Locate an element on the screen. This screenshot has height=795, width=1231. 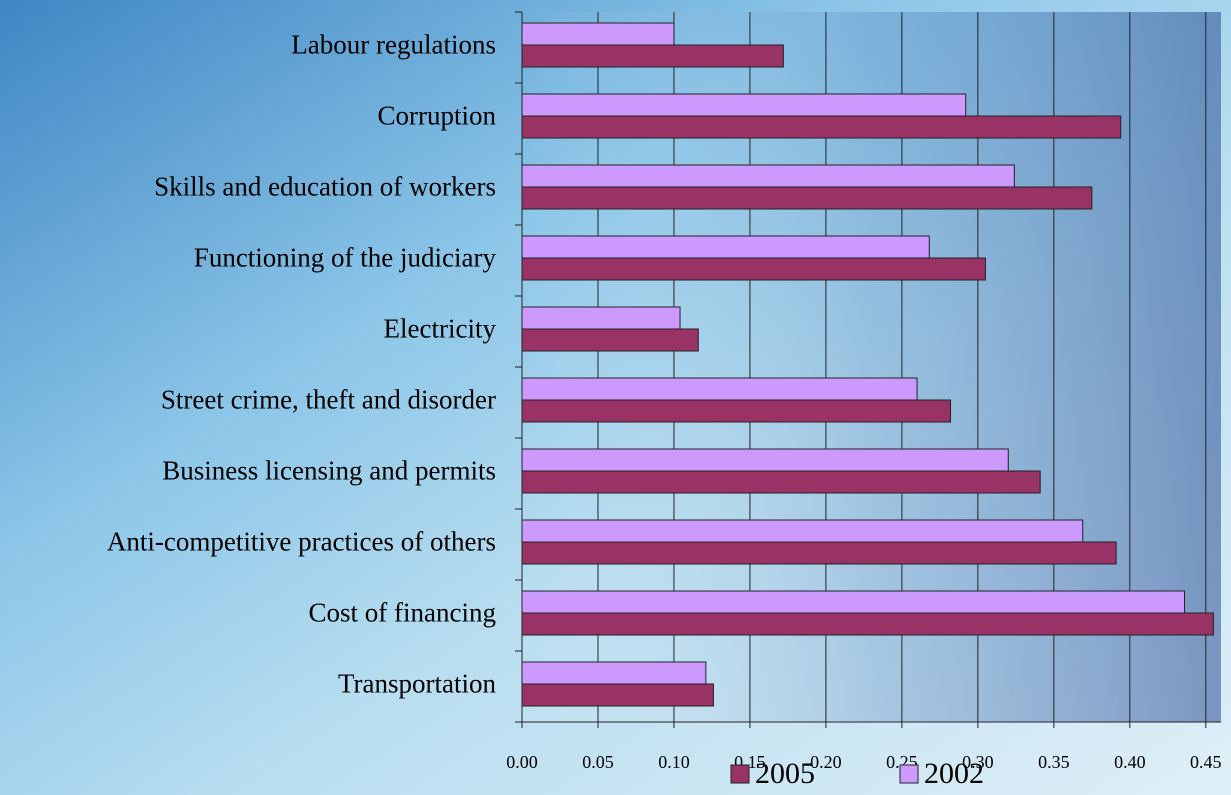
x-tick-label: 0.40 is located at coordinates (1130, 762).